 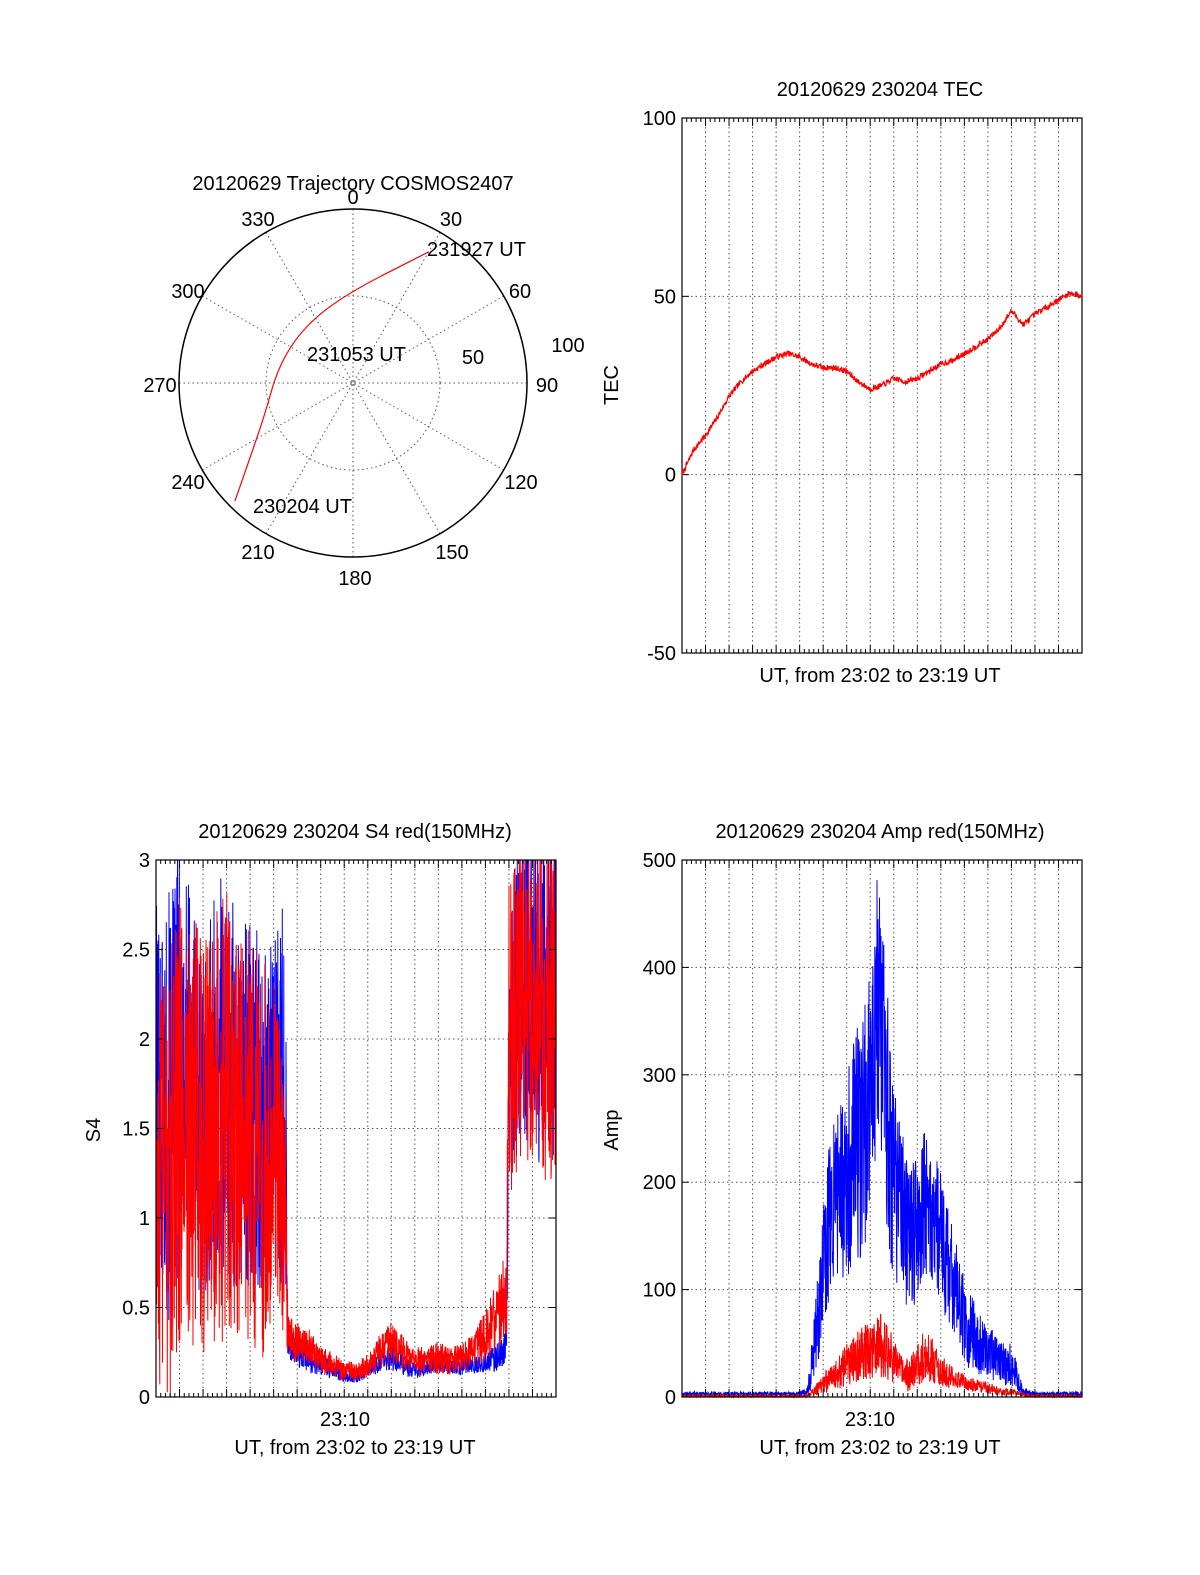 What do you see at coordinates (354, 1448) in the screenshot?
I see `s4-xlabel: UT, from 23:02 to 23:19 UT` at bounding box center [354, 1448].